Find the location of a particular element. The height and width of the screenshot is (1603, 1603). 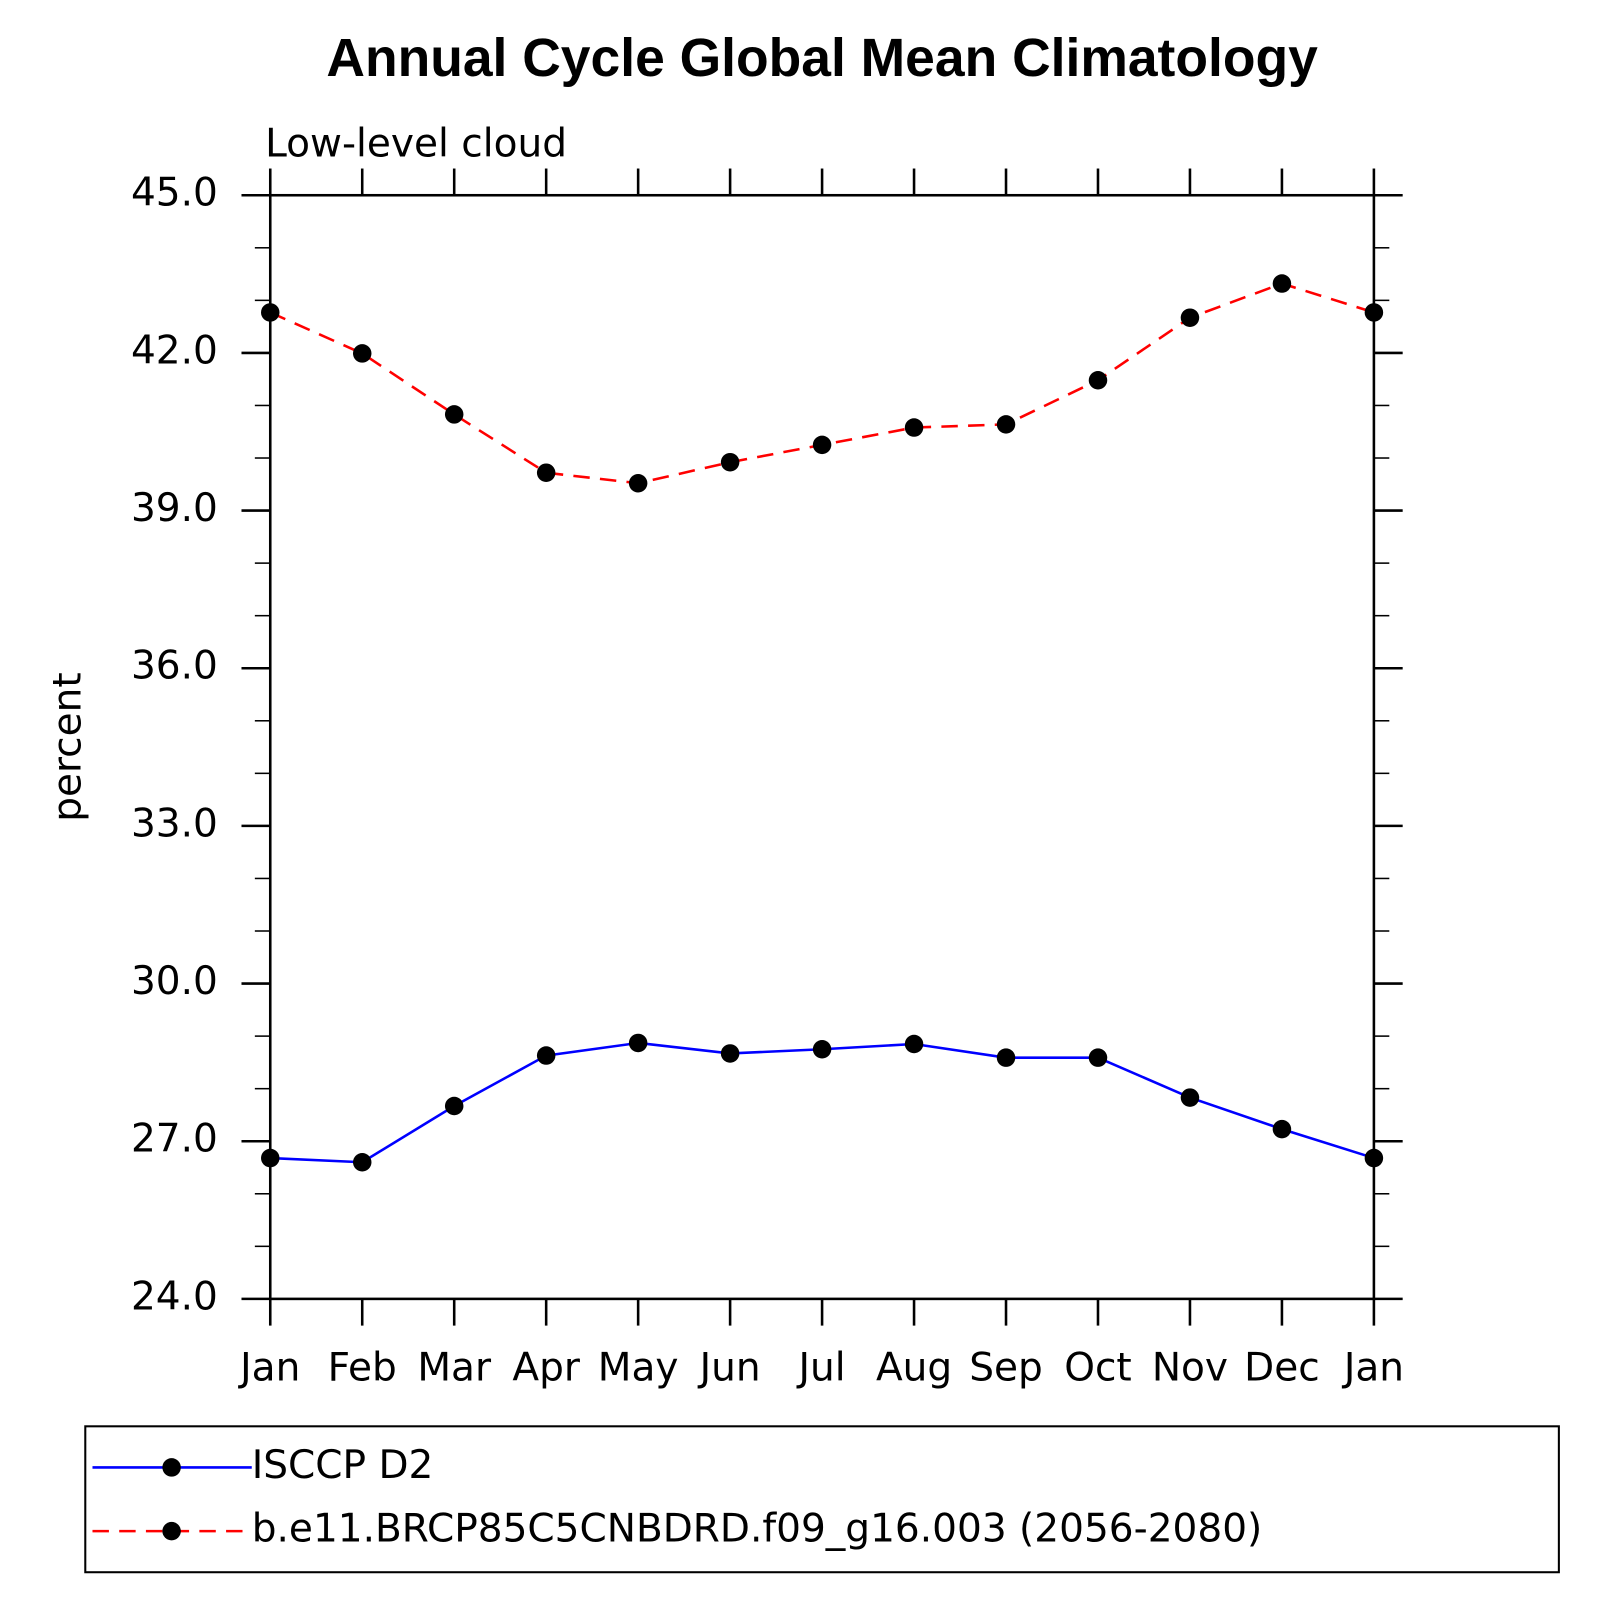

chart-title: Annual Cycle Global Mean Climatology is located at coordinates (822, 58).